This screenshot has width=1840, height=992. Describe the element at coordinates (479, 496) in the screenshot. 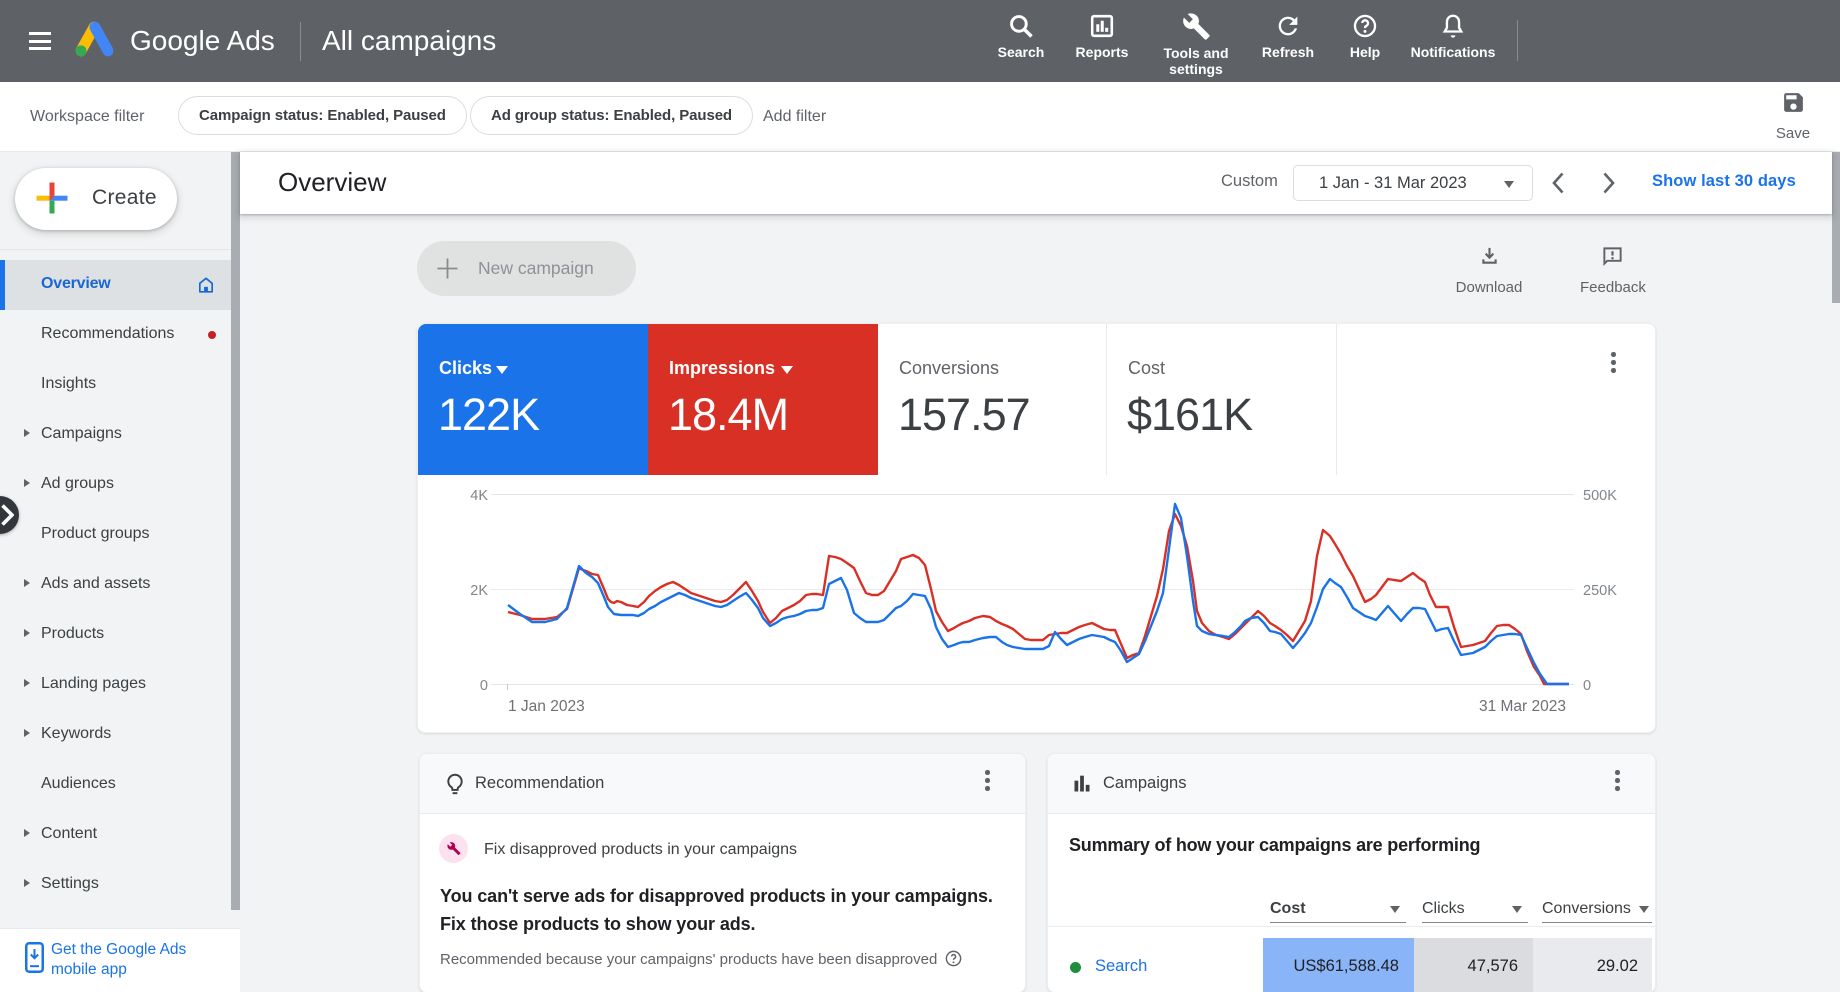

I see `svg-text: 4K` at that location.